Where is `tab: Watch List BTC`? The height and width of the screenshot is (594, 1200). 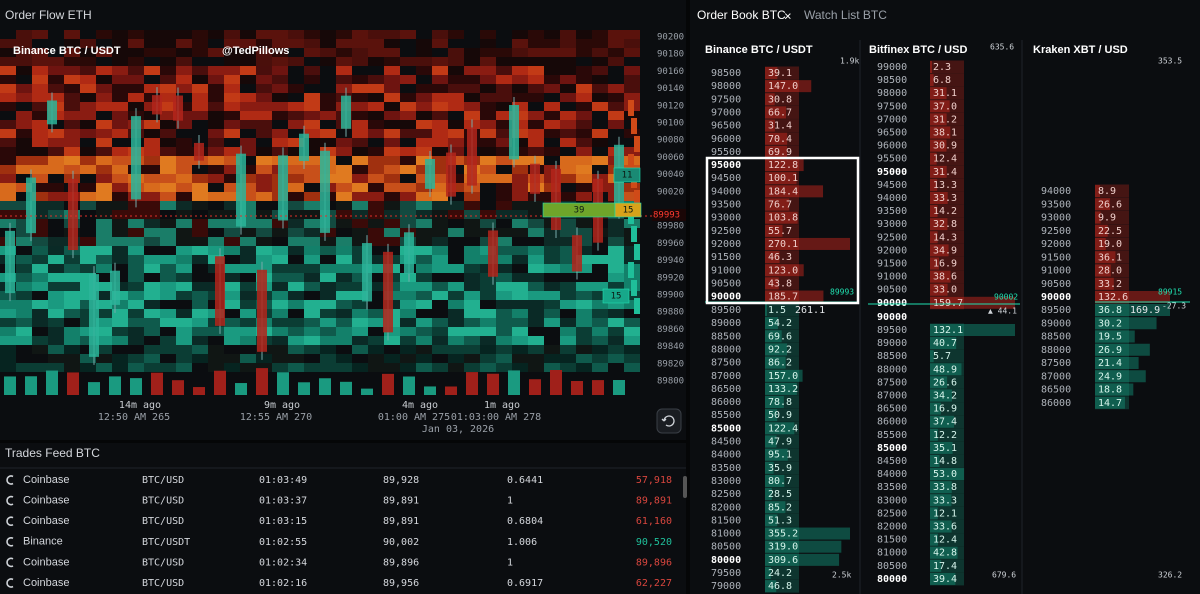 tab: Watch List BTC is located at coordinates (845, 15).